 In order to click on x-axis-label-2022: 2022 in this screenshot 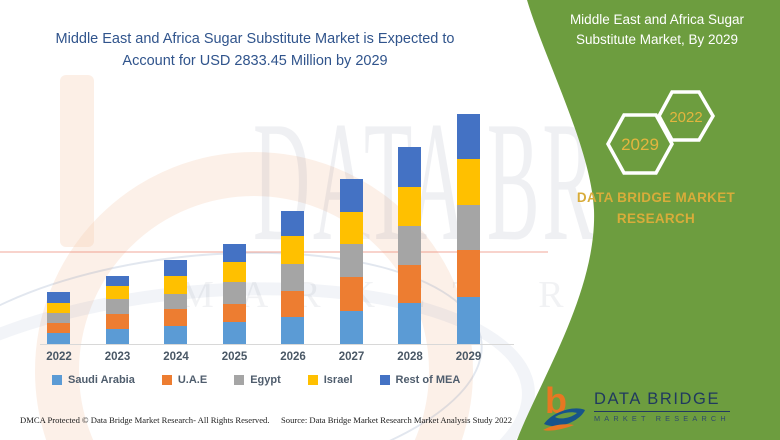, I will do `click(59, 357)`.